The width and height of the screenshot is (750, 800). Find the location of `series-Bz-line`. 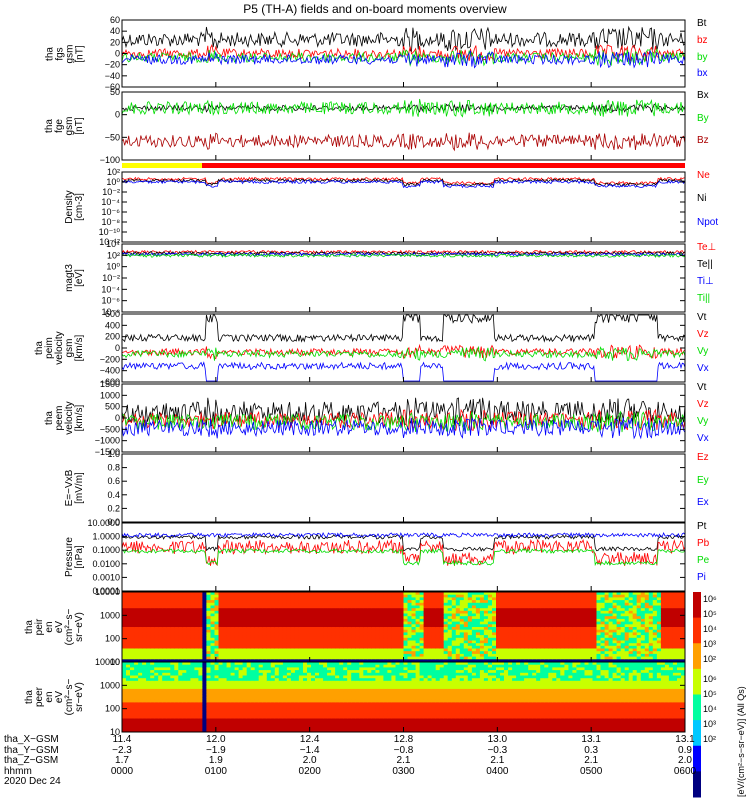

series-Bz-line is located at coordinates (403, 142).